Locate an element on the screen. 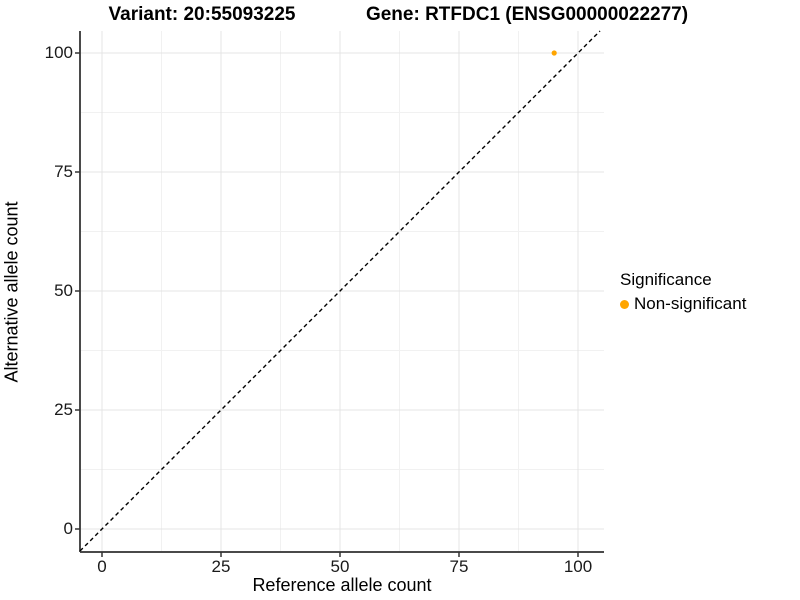 The width and height of the screenshot is (800, 600). y-axis-label: Alternative allele count is located at coordinates (11, 292).